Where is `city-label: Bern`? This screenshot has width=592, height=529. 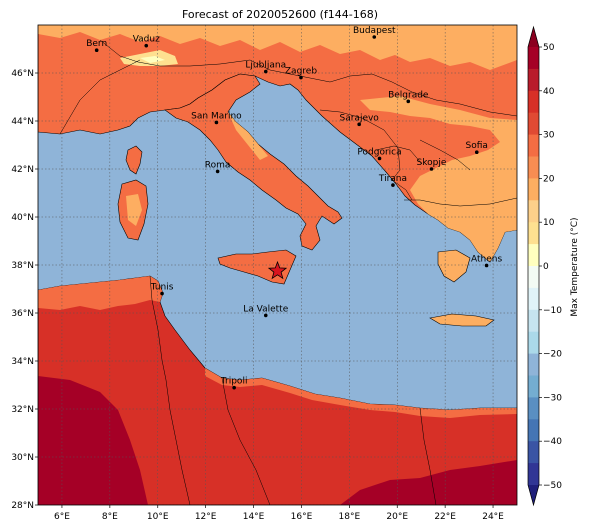
city-label: Bern is located at coordinates (96, 44).